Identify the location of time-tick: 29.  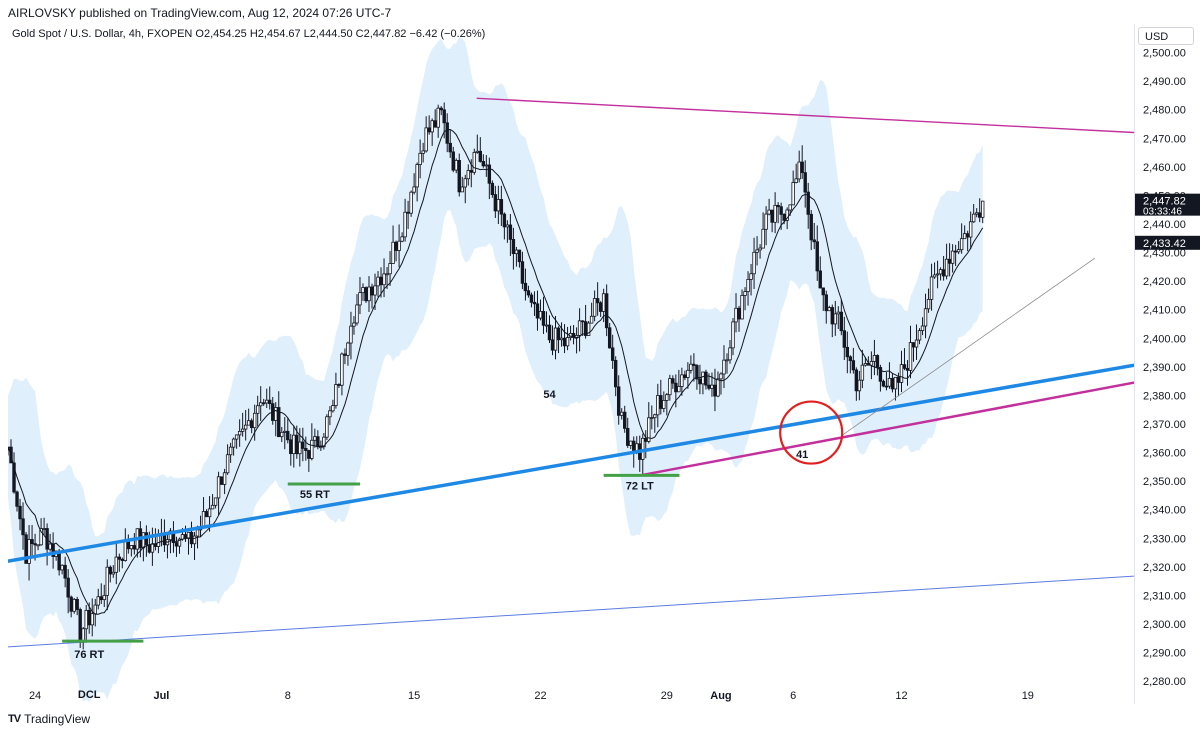
(667, 696).